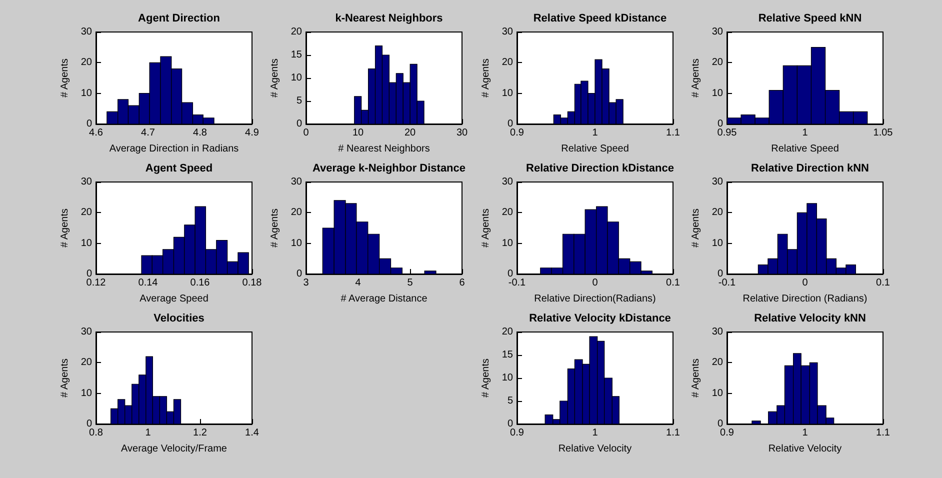 This screenshot has width=942, height=478. Describe the element at coordinates (384, 299) in the screenshot. I see `x-axis-title: # Average Distance` at that location.